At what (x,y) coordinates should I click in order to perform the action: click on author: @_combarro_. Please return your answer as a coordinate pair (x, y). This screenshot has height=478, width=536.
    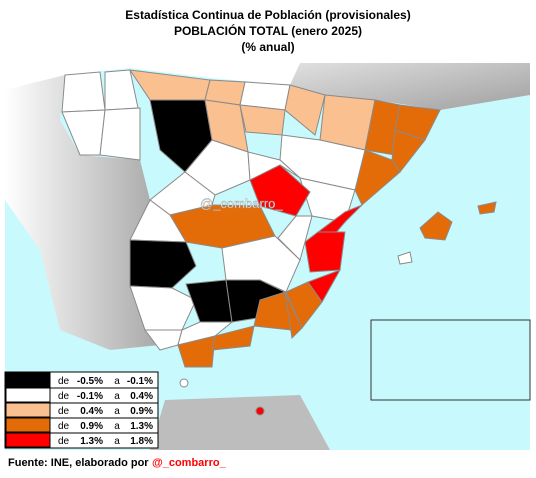
    Looking at the image, I should click on (189, 463).